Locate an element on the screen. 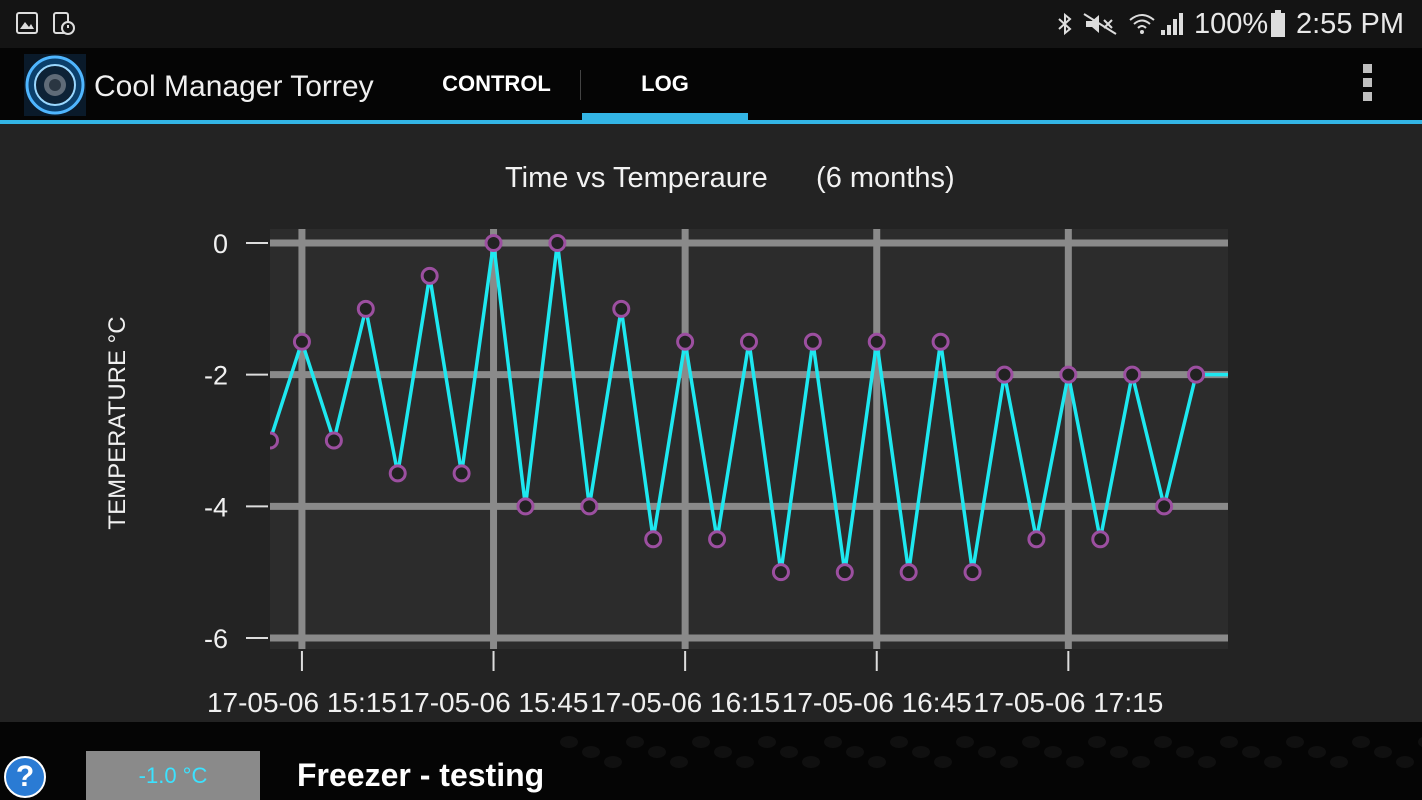 Image resolution: width=1422 pixels, height=800 pixels. y-tick-label: -6 is located at coordinates (216, 639).